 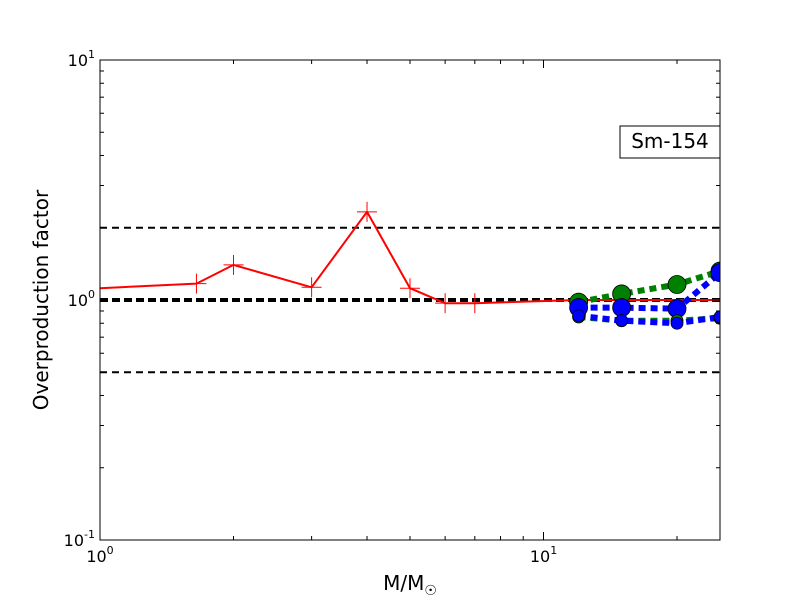 What do you see at coordinates (81, 299) in the screenshot?
I see `y-tick-label: 10⁰` at bounding box center [81, 299].